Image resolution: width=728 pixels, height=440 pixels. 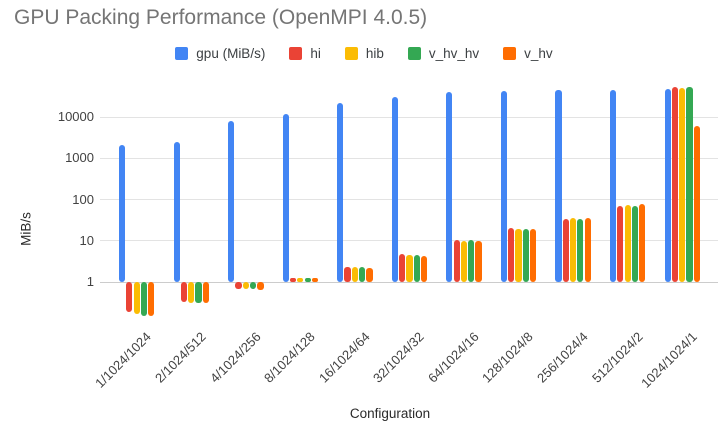 What do you see at coordinates (374, 53) in the screenshot?
I see `legend-label: hib` at bounding box center [374, 53].